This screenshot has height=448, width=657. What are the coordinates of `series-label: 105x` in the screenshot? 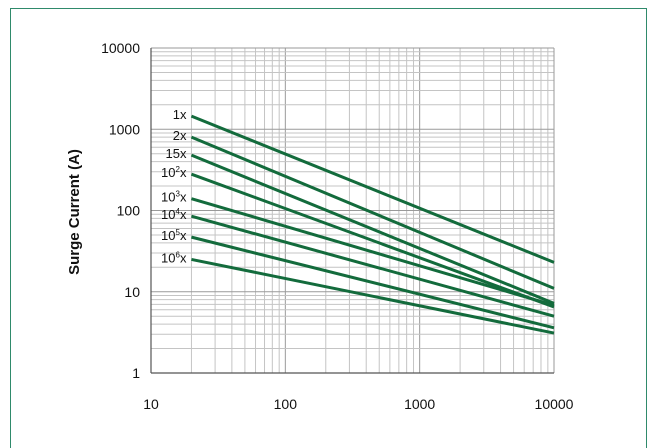 It's located at (174, 235).